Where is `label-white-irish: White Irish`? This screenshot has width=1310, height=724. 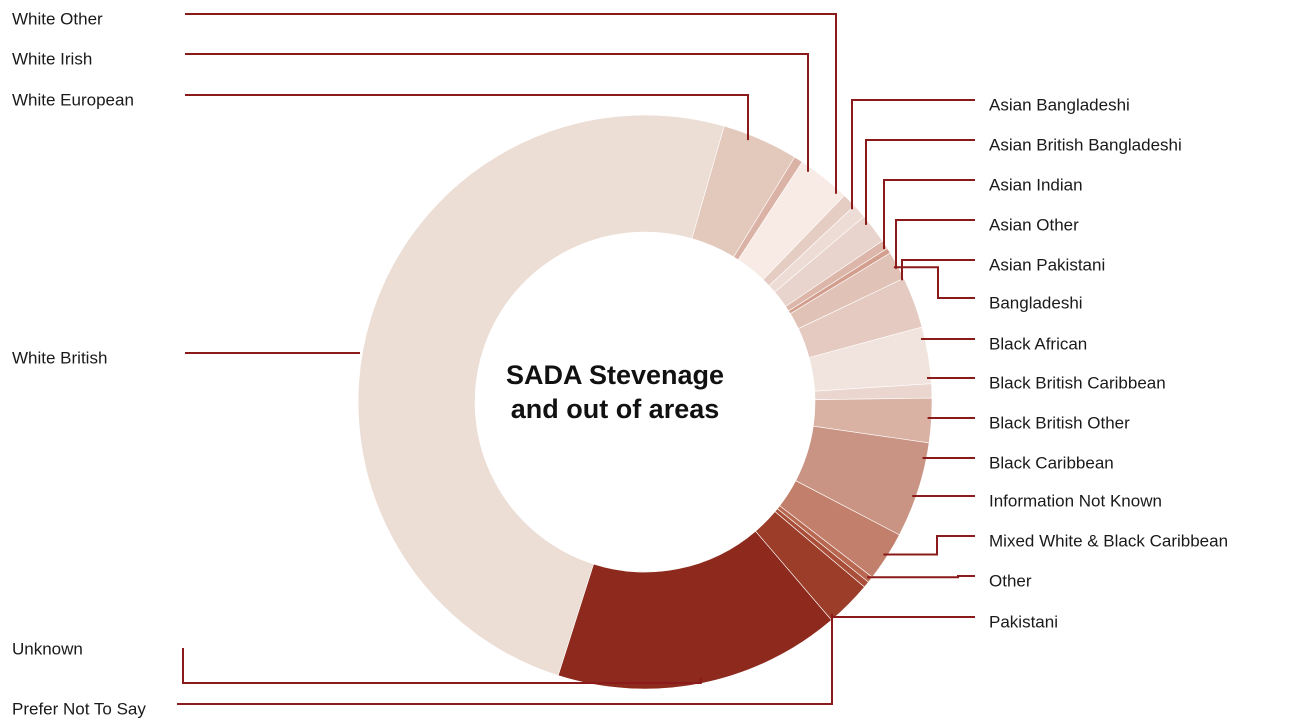
label-white-irish: White Irish is located at coordinates (52, 58).